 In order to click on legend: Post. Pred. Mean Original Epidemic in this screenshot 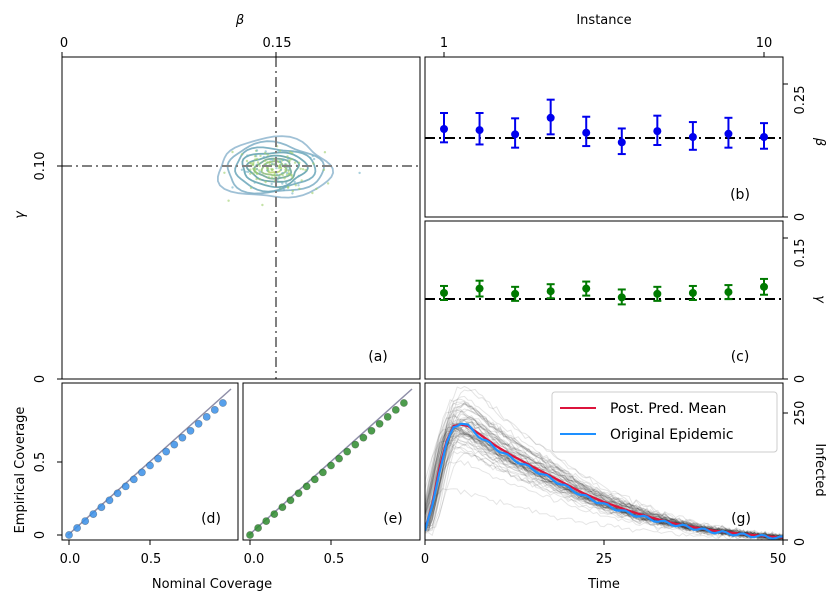, I will do `click(664, 422)`.